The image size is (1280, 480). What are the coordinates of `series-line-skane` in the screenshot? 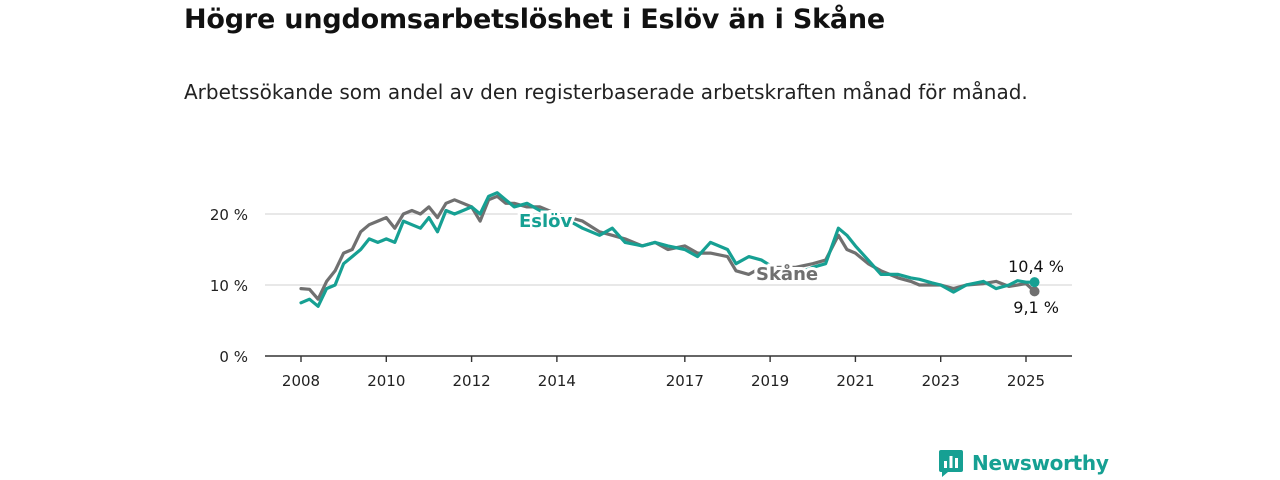 It's located at (668, 247).